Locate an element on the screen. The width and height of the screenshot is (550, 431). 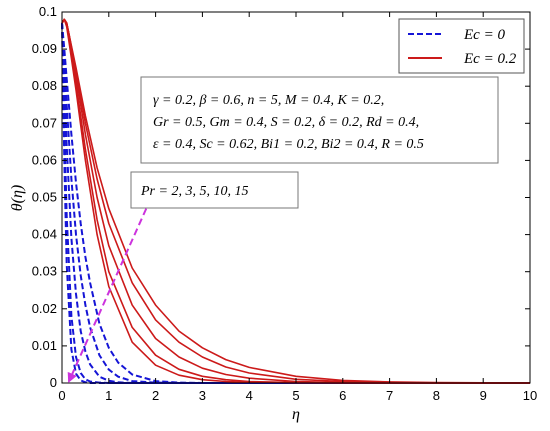
x-tick-label: 5 is located at coordinates (295, 395).